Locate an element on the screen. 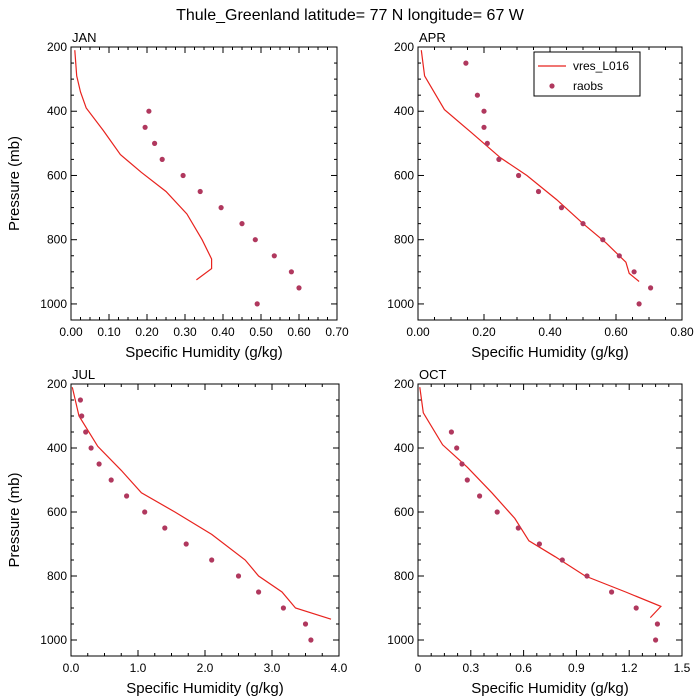  x-tick-label: 2.0 is located at coordinates (205, 668).